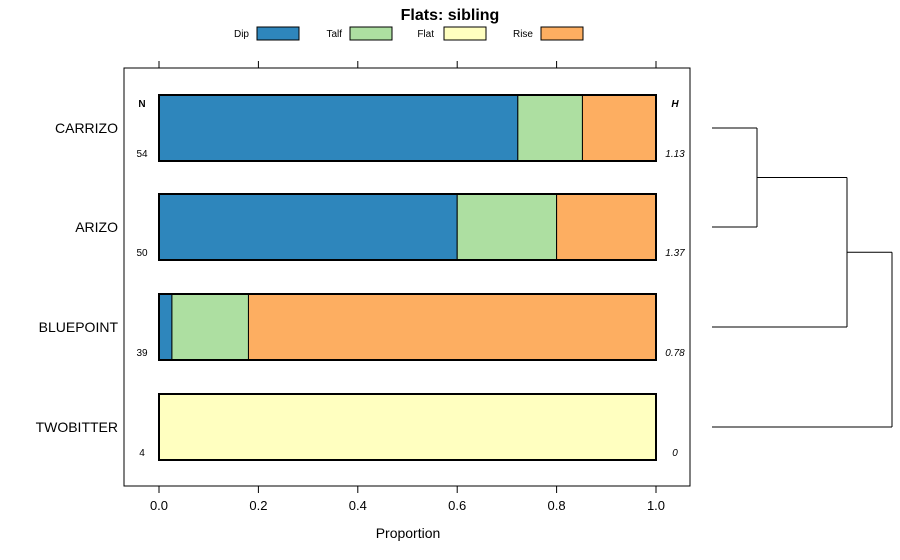 This screenshot has width=900, height=560. What do you see at coordinates (96, 227) in the screenshot?
I see `category-label: ARIZO` at bounding box center [96, 227].